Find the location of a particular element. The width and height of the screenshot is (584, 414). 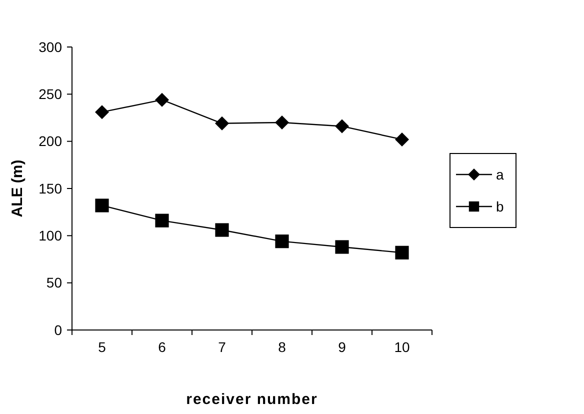

x-axis-title: receiver number is located at coordinates (252, 399).